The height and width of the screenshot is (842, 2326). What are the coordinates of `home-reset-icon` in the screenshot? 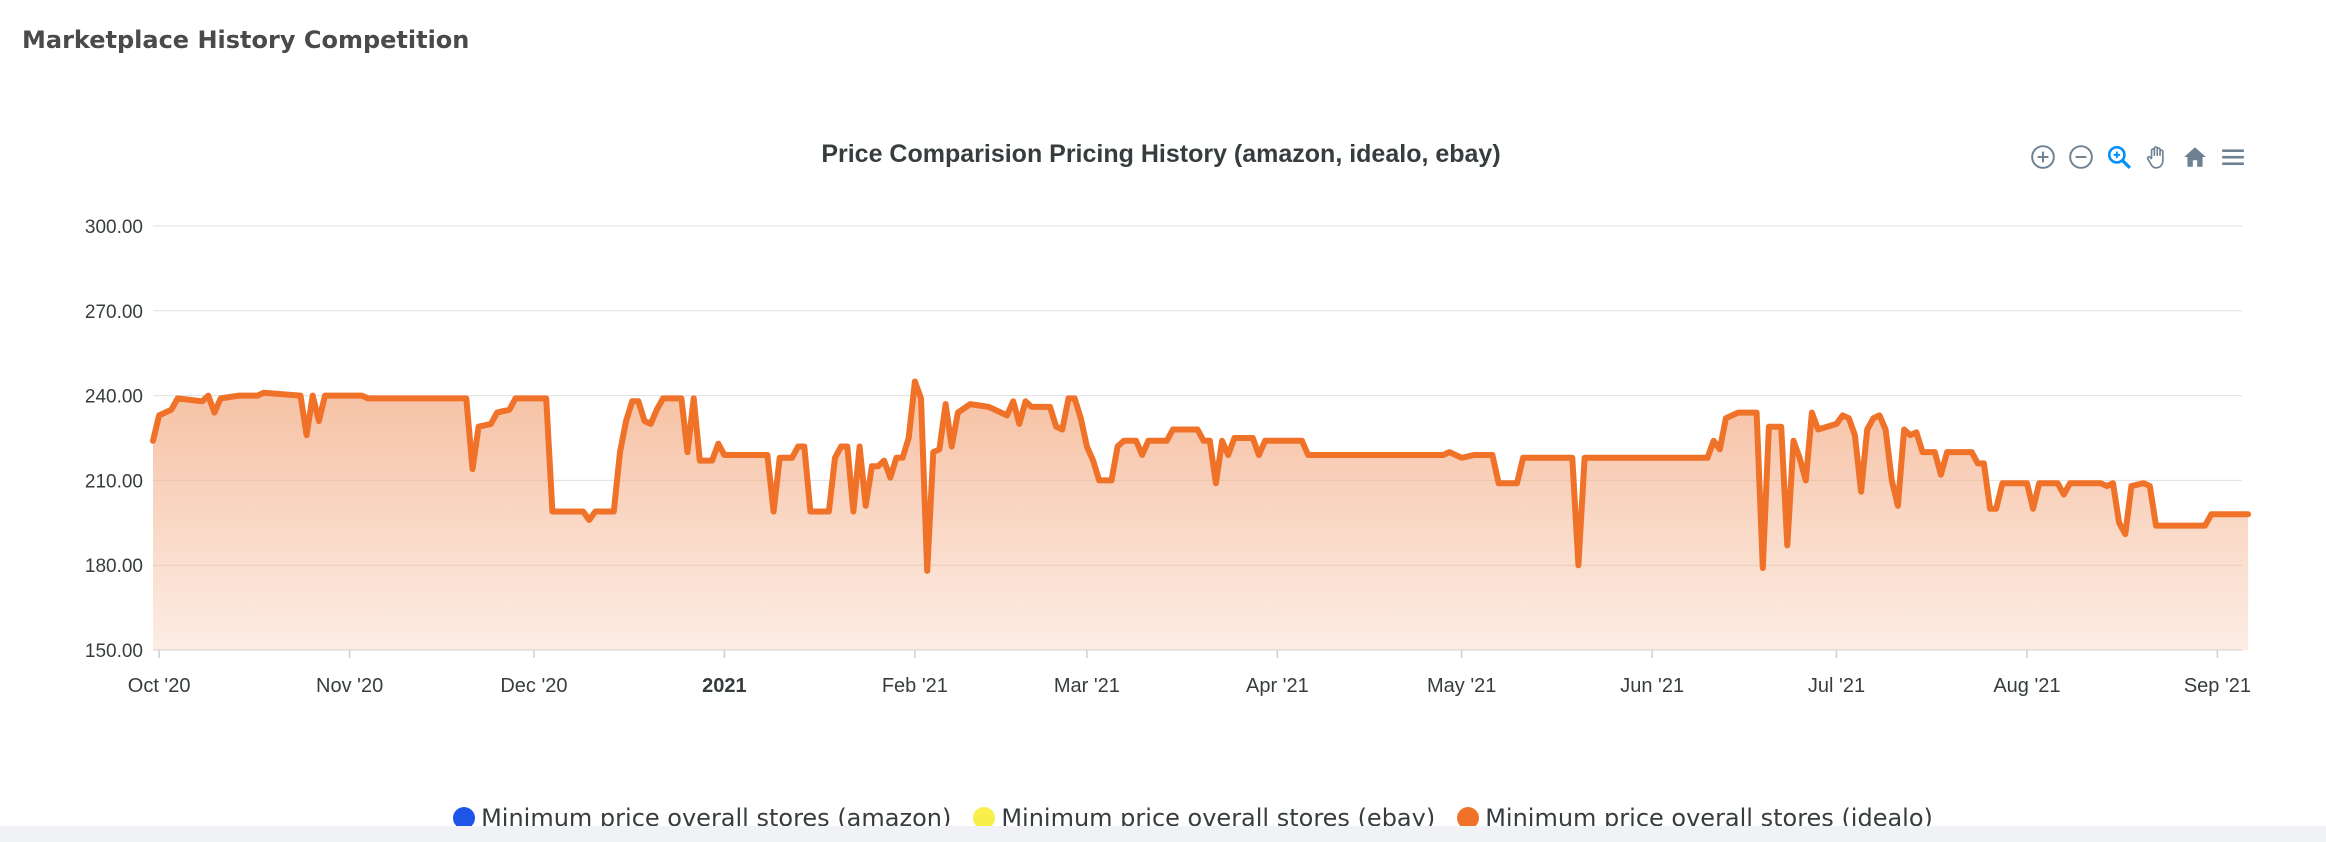 It's located at (2195, 157).